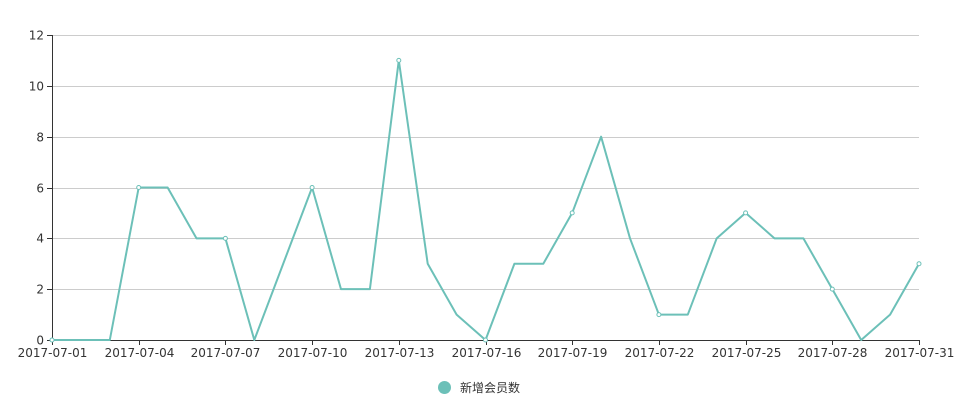 Image resolution: width=958 pixels, height=400 pixels. I want to click on x-tick-label: 2017-07-19, so click(573, 353).